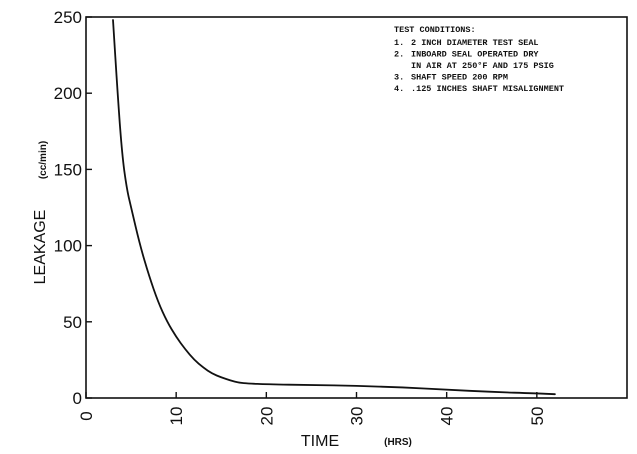 This screenshot has height=454, width=637. Describe the element at coordinates (398, 442) in the screenshot. I see `x-axis-unit: (HRS)` at that location.